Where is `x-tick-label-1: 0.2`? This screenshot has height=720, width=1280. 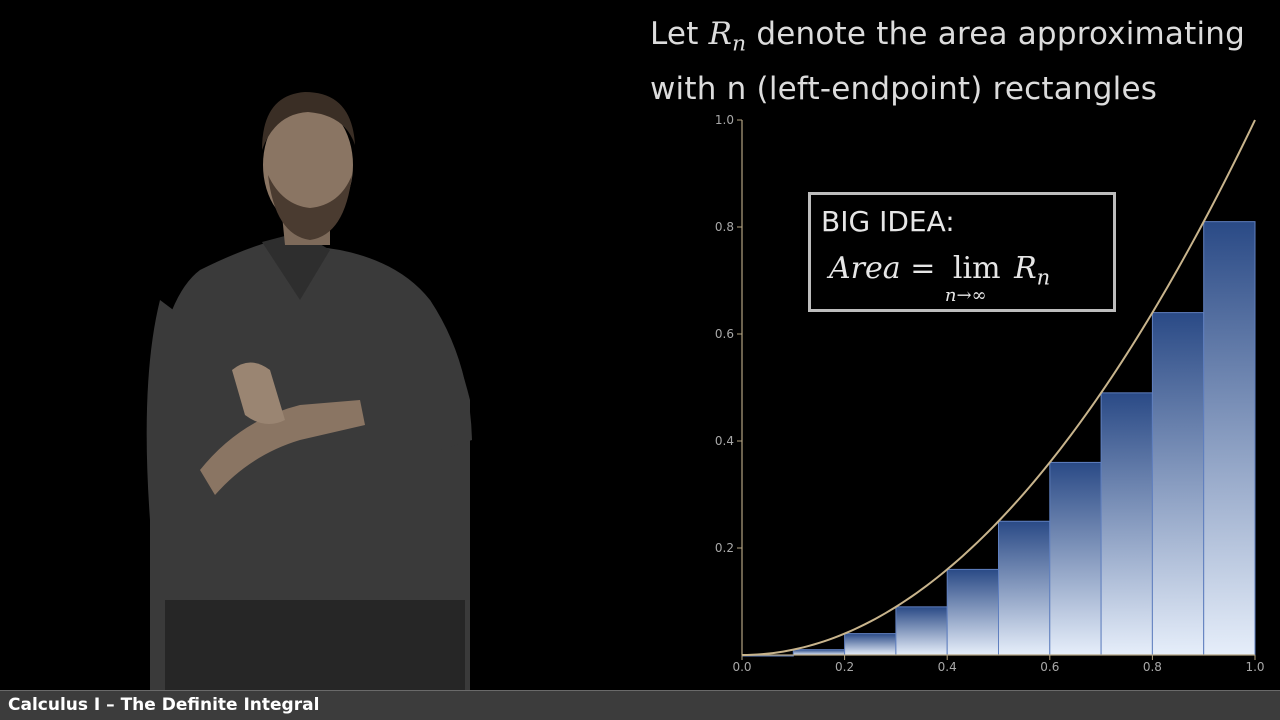
x-tick-label-1: 0.2 is located at coordinates (844, 666).